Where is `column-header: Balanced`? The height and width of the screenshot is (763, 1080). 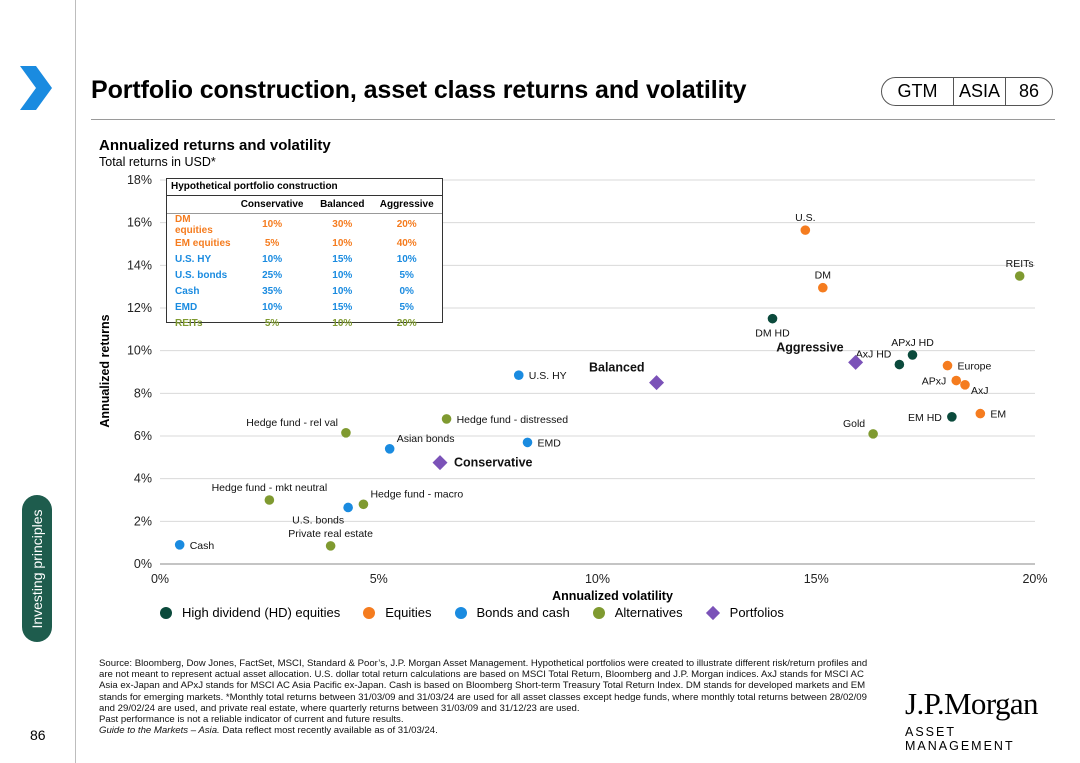 column-header: Balanced is located at coordinates (342, 205).